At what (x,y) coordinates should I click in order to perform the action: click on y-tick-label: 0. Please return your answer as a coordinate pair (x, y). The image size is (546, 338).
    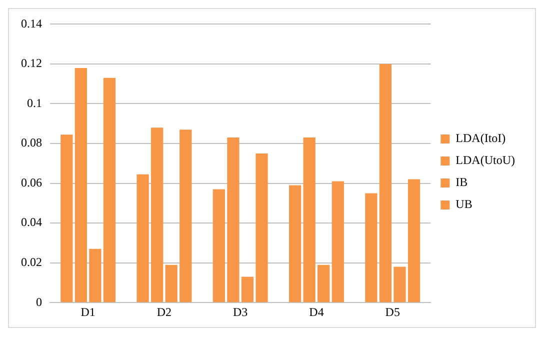
    Looking at the image, I should click on (39, 301).